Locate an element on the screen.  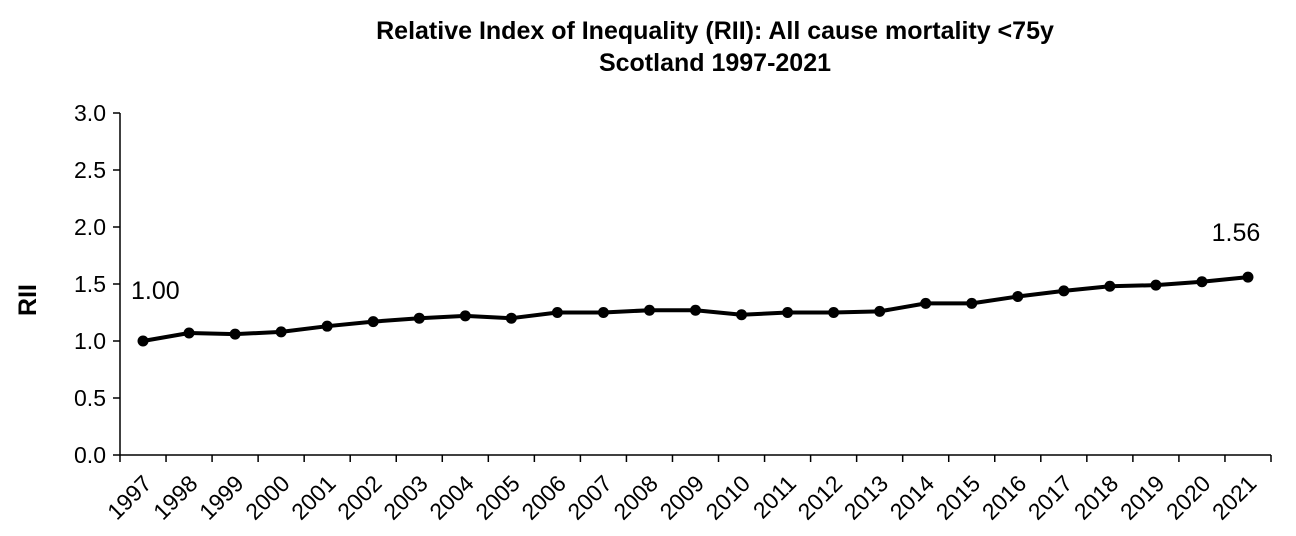
data-point-2009 is located at coordinates (695, 310).